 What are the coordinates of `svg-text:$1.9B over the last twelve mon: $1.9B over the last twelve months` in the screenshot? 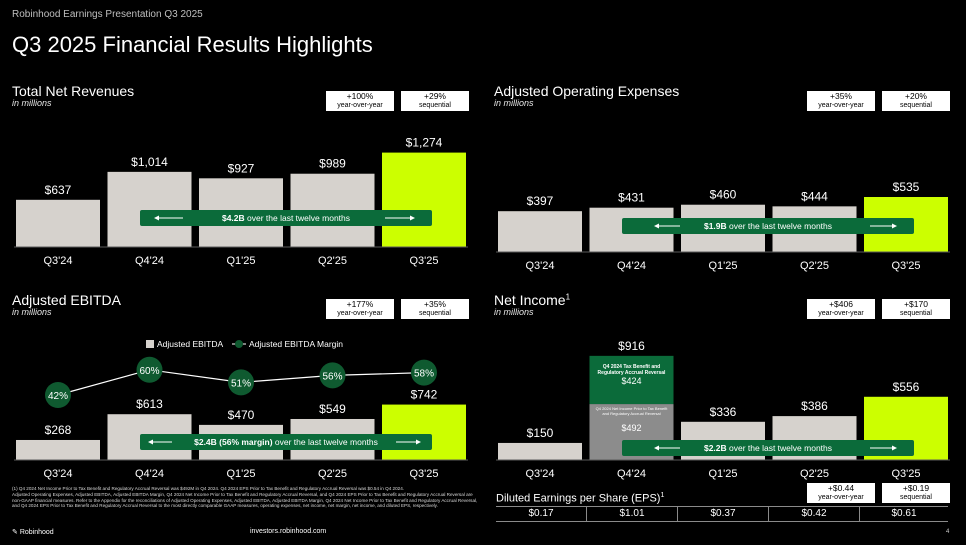 It's located at (768, 226).